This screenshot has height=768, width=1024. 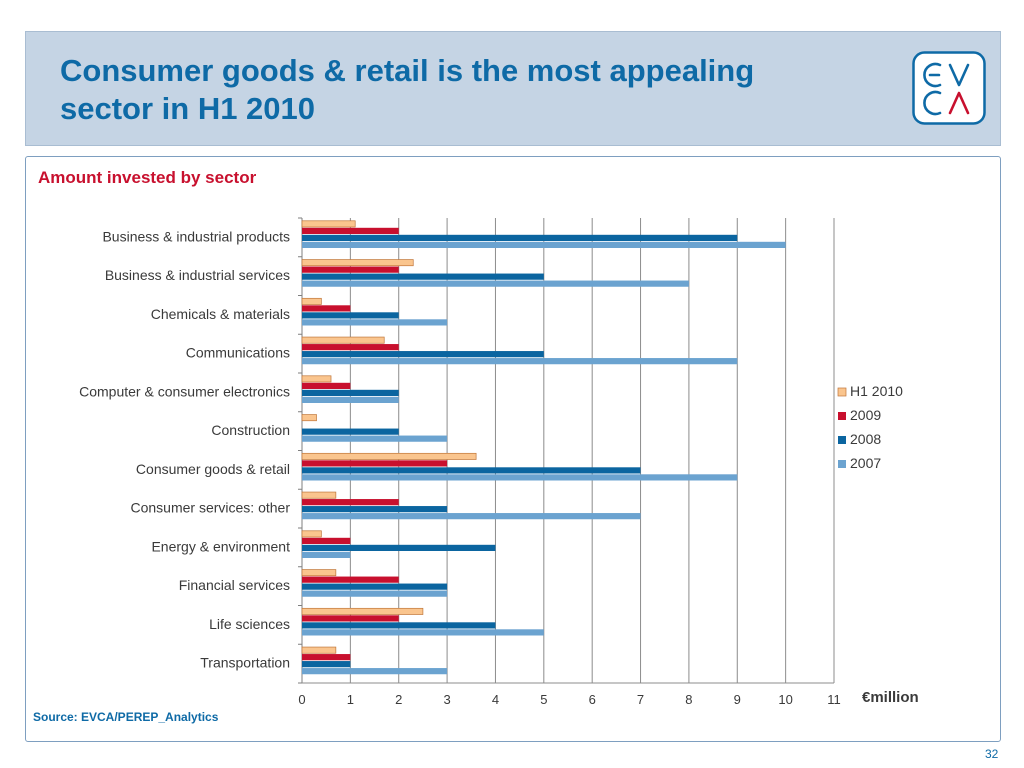 What do you see at coordinates (865, 463) in the screenshot?
I see `legend-label: 2007` at bounding box center [865, 463].